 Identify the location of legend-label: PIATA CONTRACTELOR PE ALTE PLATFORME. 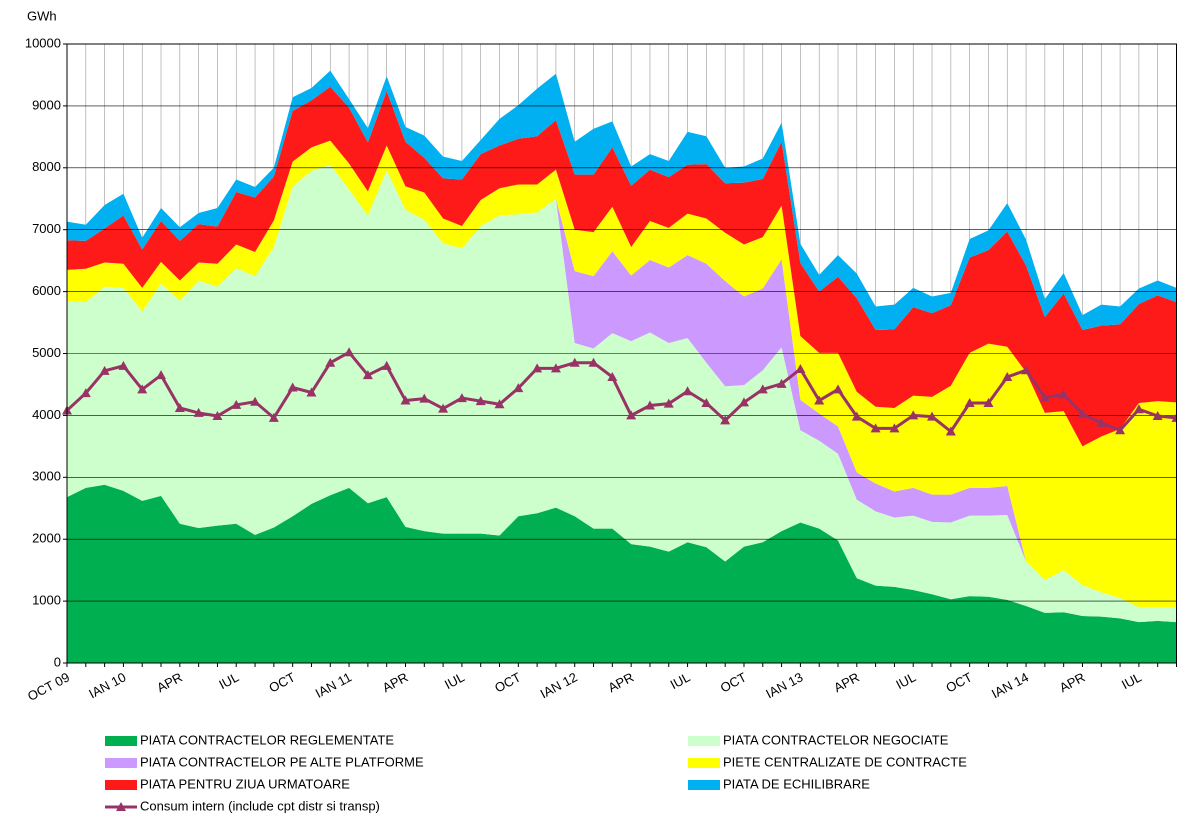
(282, 761).